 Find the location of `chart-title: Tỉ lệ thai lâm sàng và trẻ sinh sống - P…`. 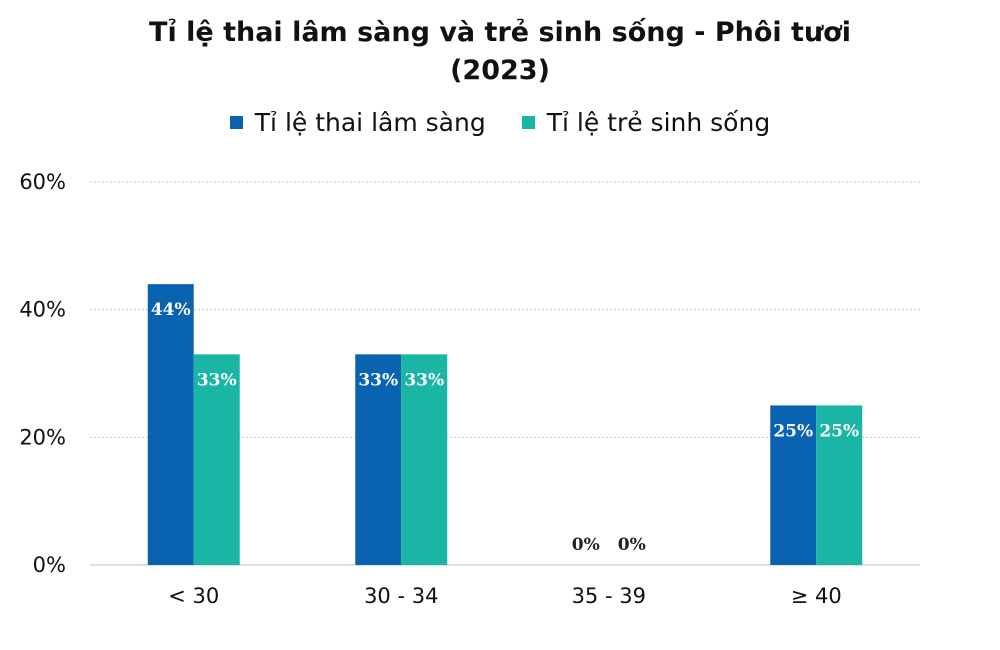

chart-title: Tỉ lệ thai lâm sàng và trẻ sinh sống - P… is located at coordinates (500, 51).